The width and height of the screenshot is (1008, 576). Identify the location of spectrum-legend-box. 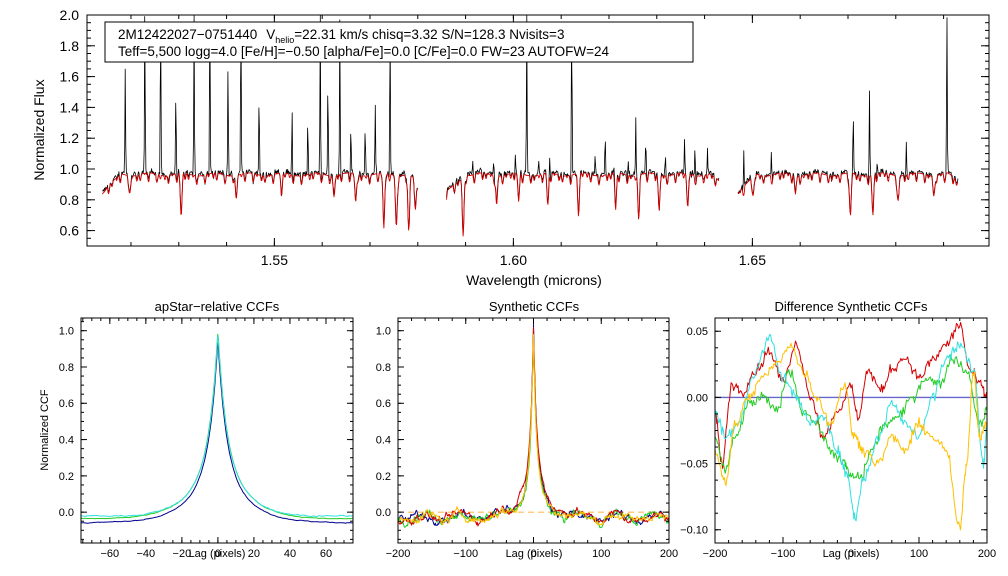
(399, 42).